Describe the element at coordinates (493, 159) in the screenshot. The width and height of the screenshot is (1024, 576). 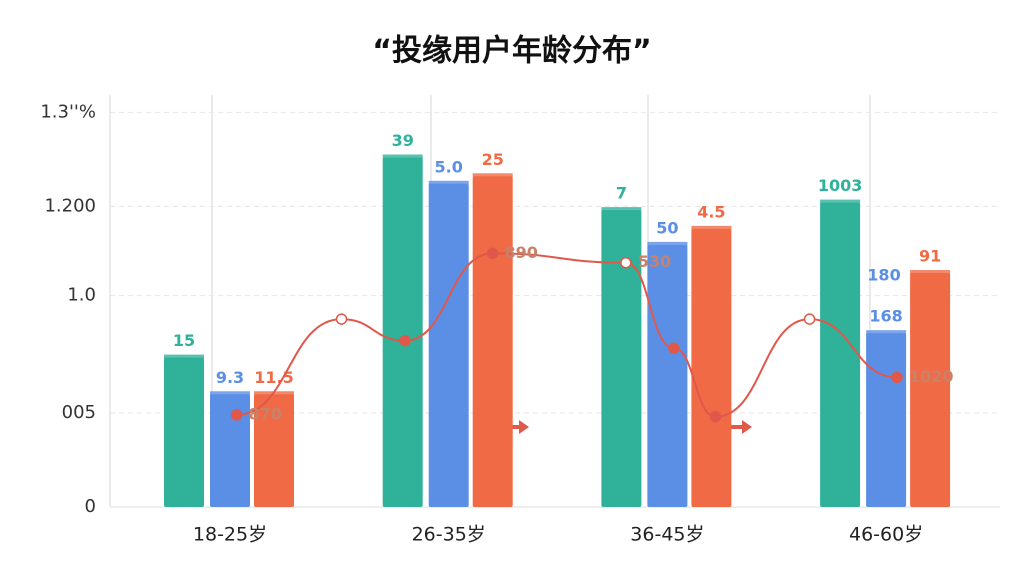
I see `value-label: 25` at that location.